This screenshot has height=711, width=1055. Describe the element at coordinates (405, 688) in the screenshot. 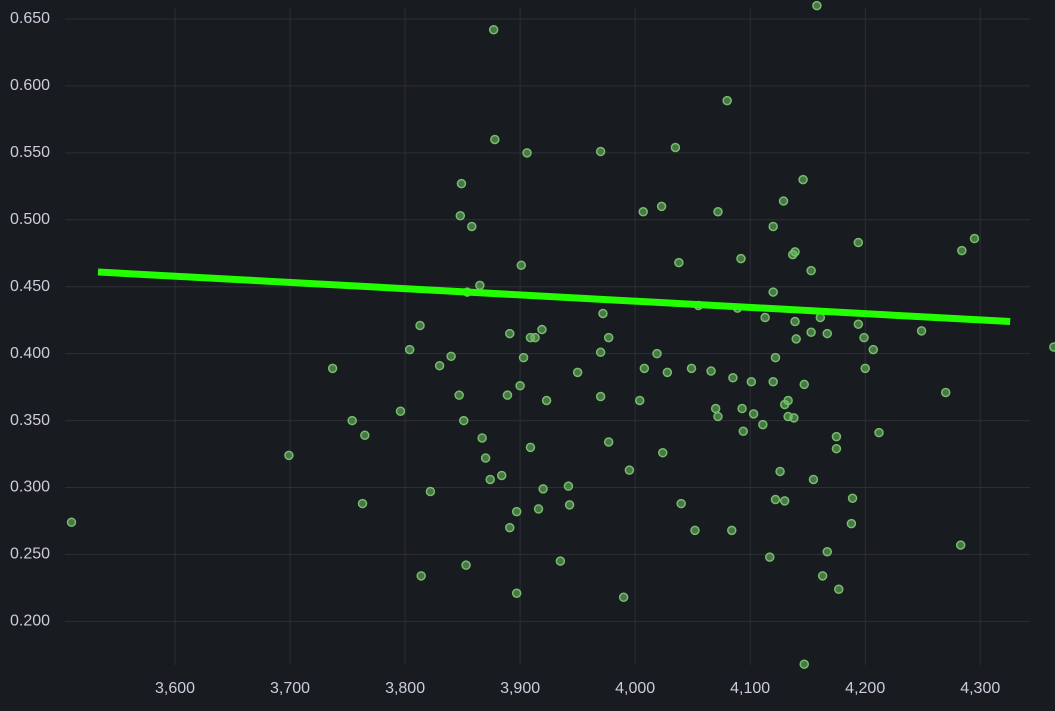

I see `x-tick-label: 3,800` at that location.